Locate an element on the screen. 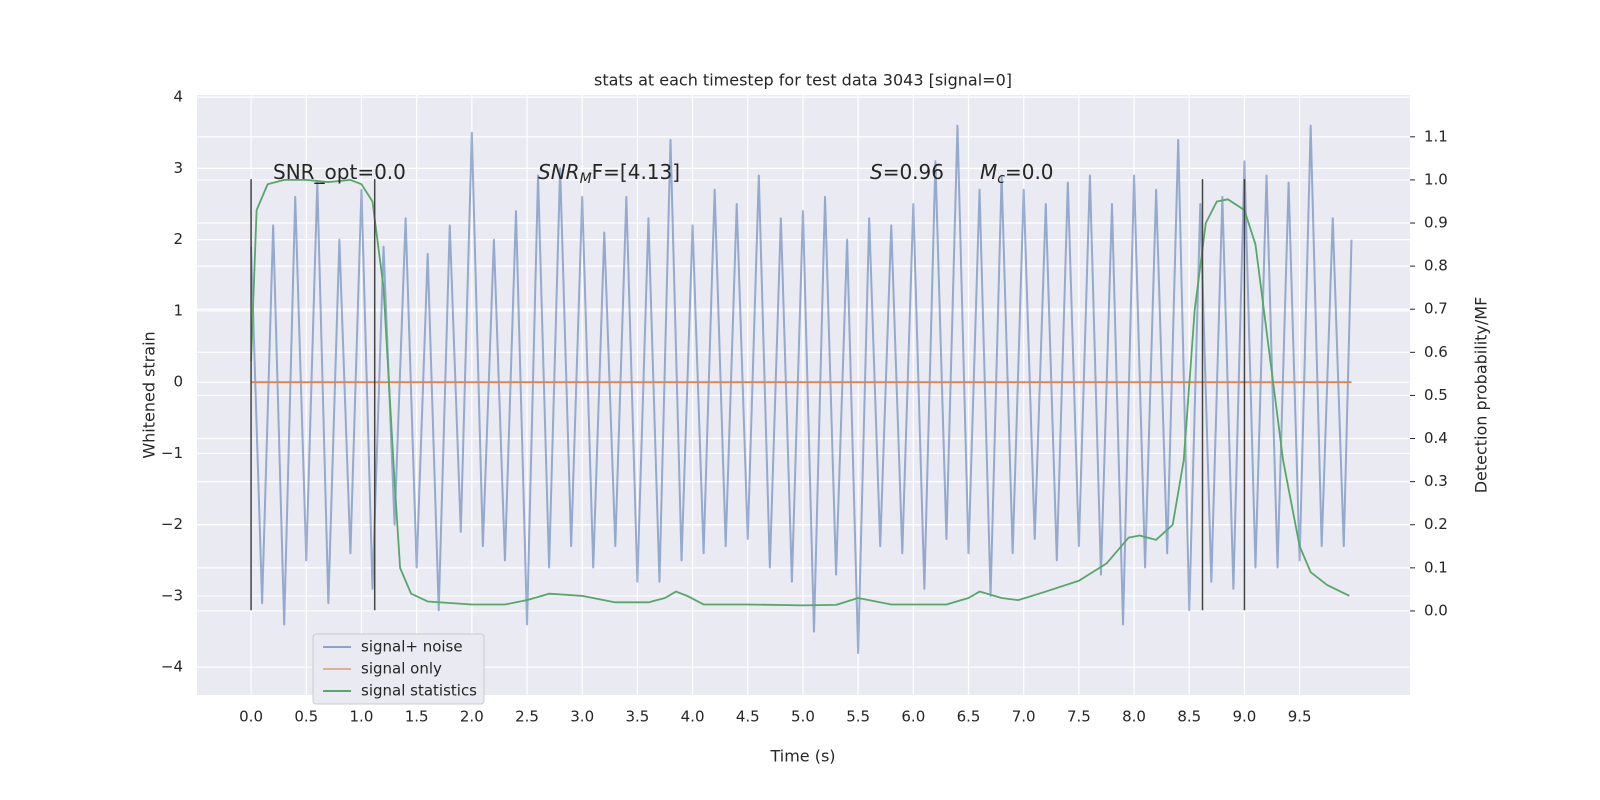  x-tick-label: 0.5 is located at coordinates (306, 717).